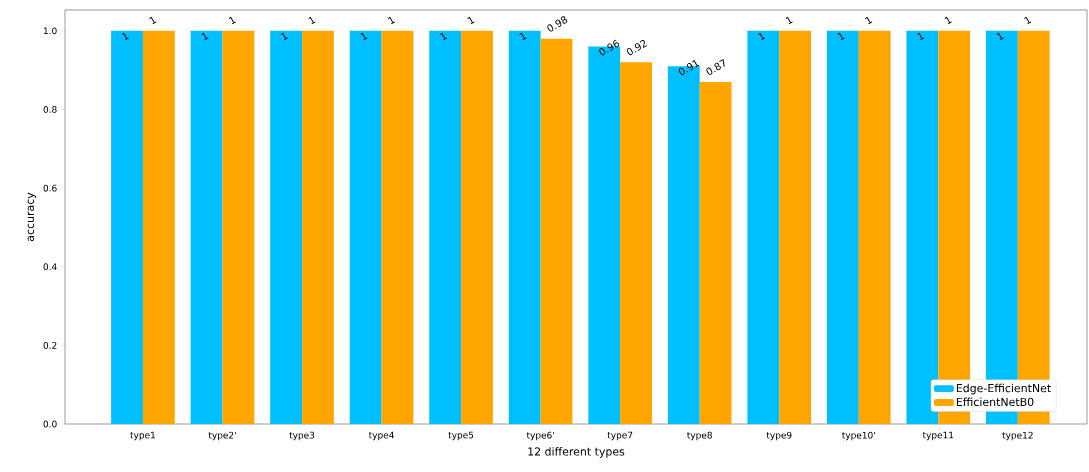  What do you see at coordinates (699, 436) in the screenshot?
I see `x-tick-label: type8` at bounding box center [699, 436].